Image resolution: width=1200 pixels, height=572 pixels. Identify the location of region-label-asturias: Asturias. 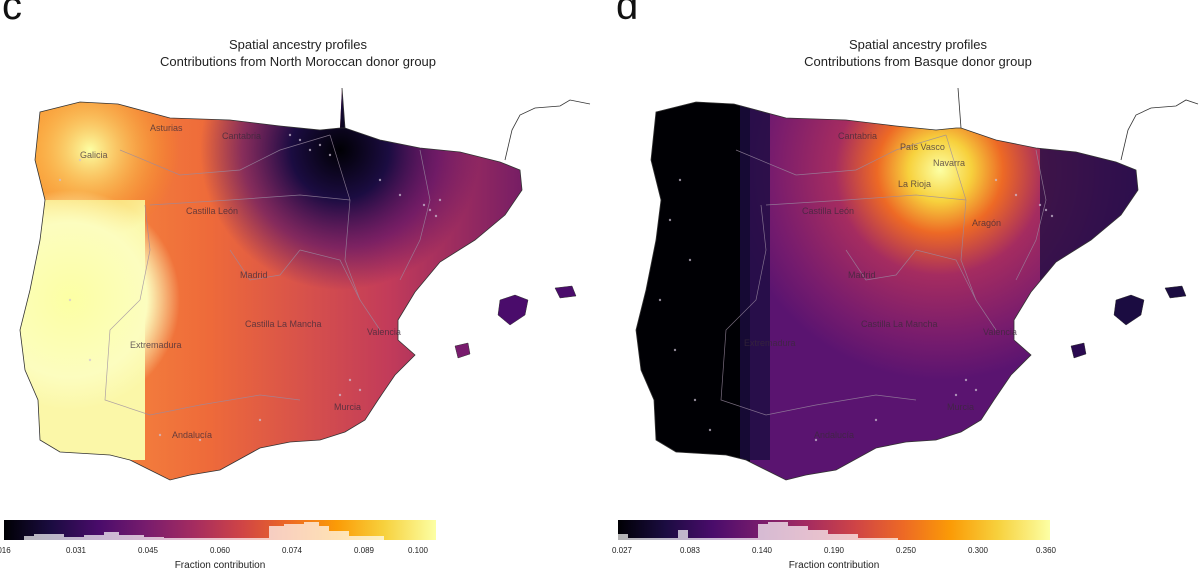
(166, 128).